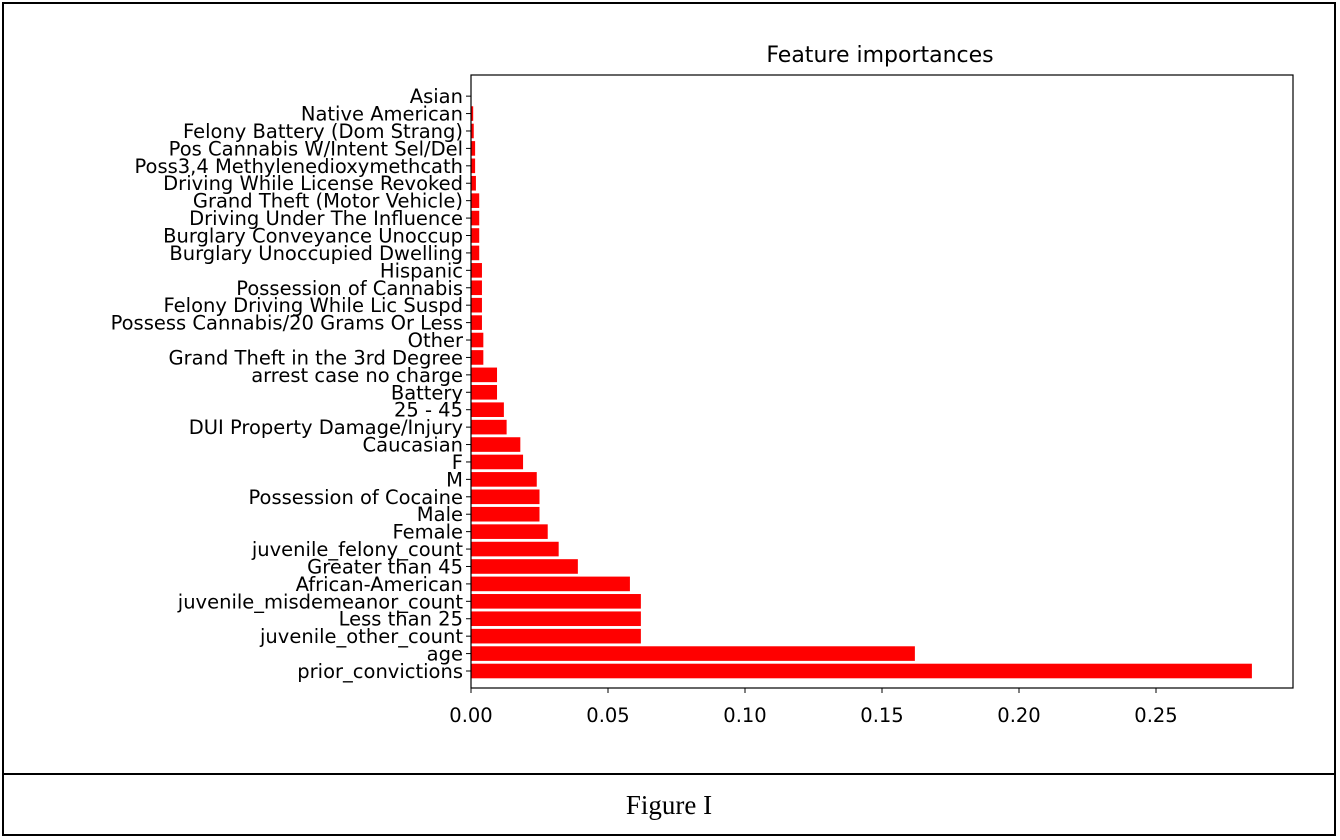 Image resolution: width=1340 pixels, height=840 pixels. I want to click on x-tick-label: 0.05, so click(607, 715).